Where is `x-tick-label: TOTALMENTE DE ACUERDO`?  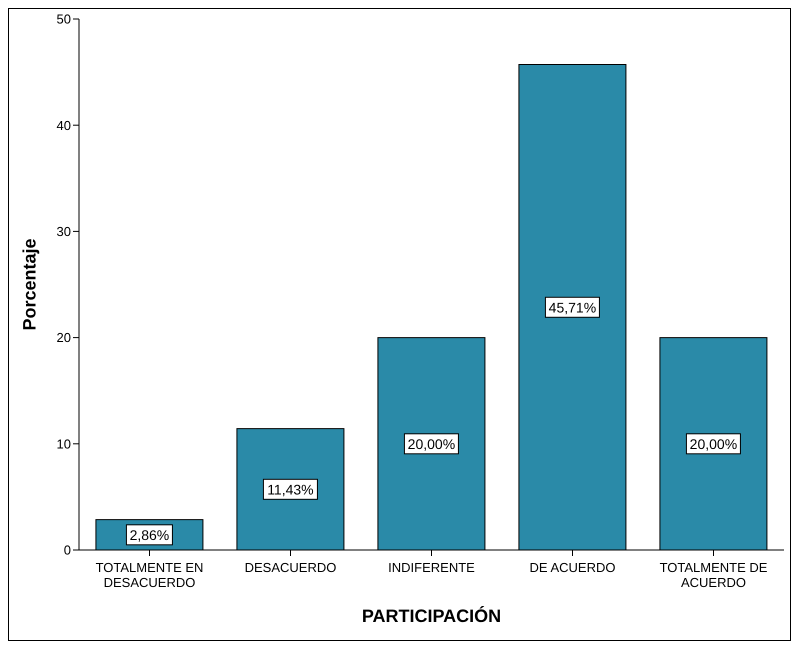
x-tick-label: TOTALMENTE DE ACUERDO is located at coordinates (714, 575).